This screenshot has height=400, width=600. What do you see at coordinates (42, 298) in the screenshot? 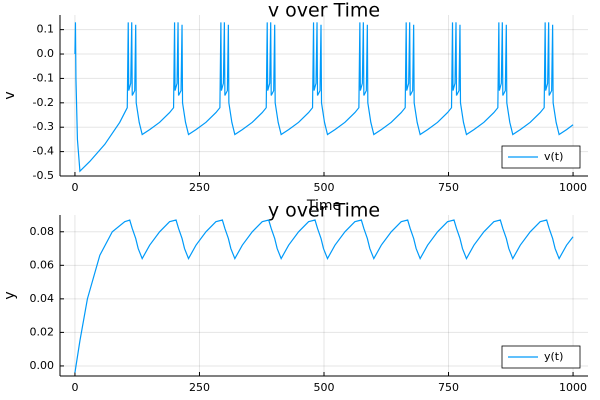
I see `y-tick-label: 0.04` at bounding box center [42, 298].